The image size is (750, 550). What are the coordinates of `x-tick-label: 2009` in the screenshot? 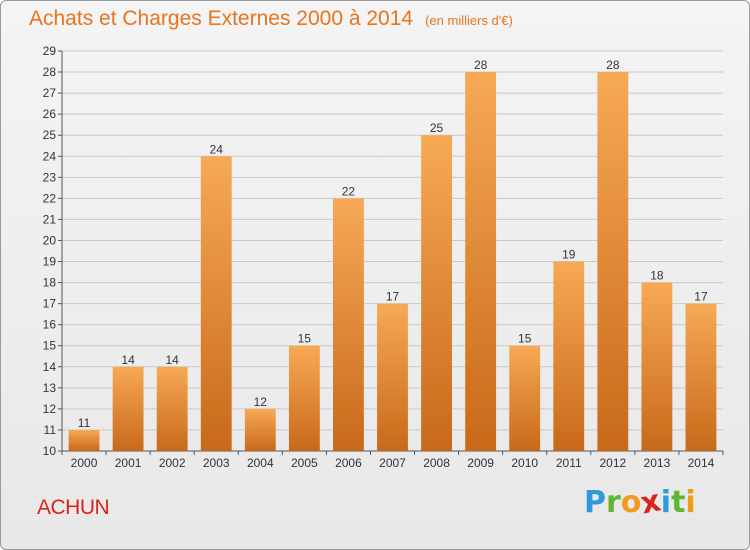 It's located at (480, 463).